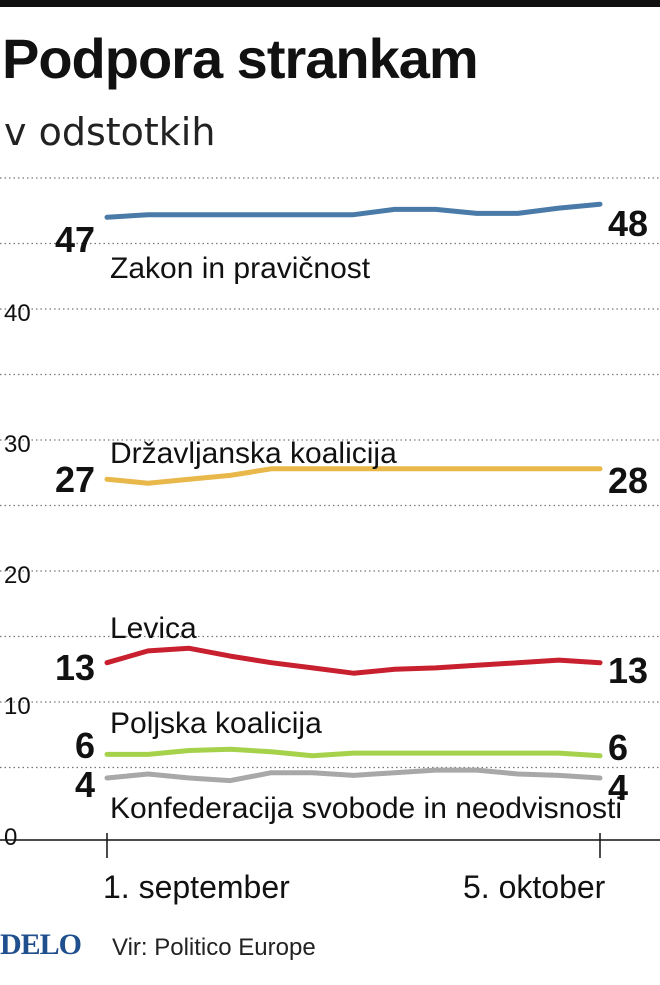 The height and width of the screenshot is (985, 660). What do you see at coordinates (196, 887) in the screenshot?
I see `x-tick-label: 1. september` at bounding box center [196, 887].